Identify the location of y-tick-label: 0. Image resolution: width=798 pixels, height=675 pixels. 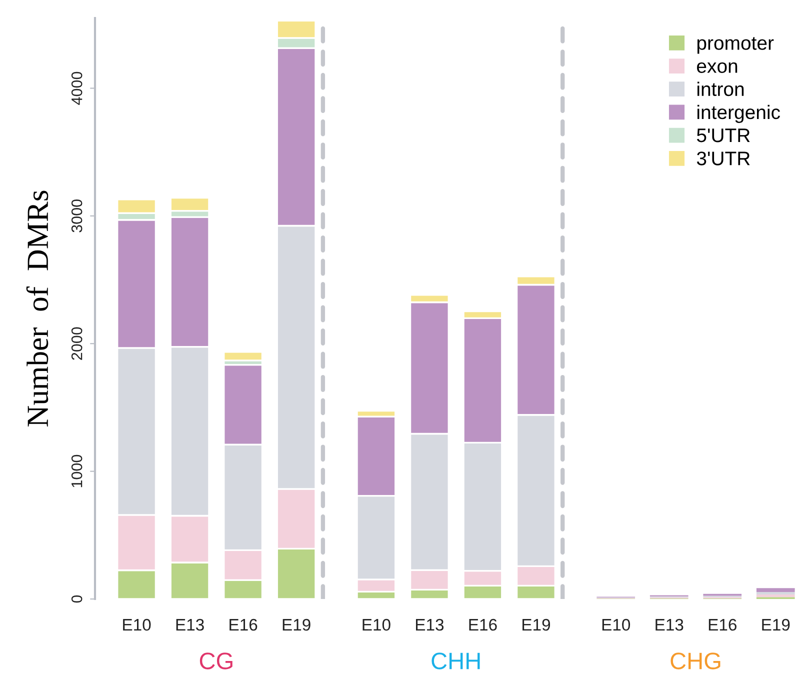
(76, 599).